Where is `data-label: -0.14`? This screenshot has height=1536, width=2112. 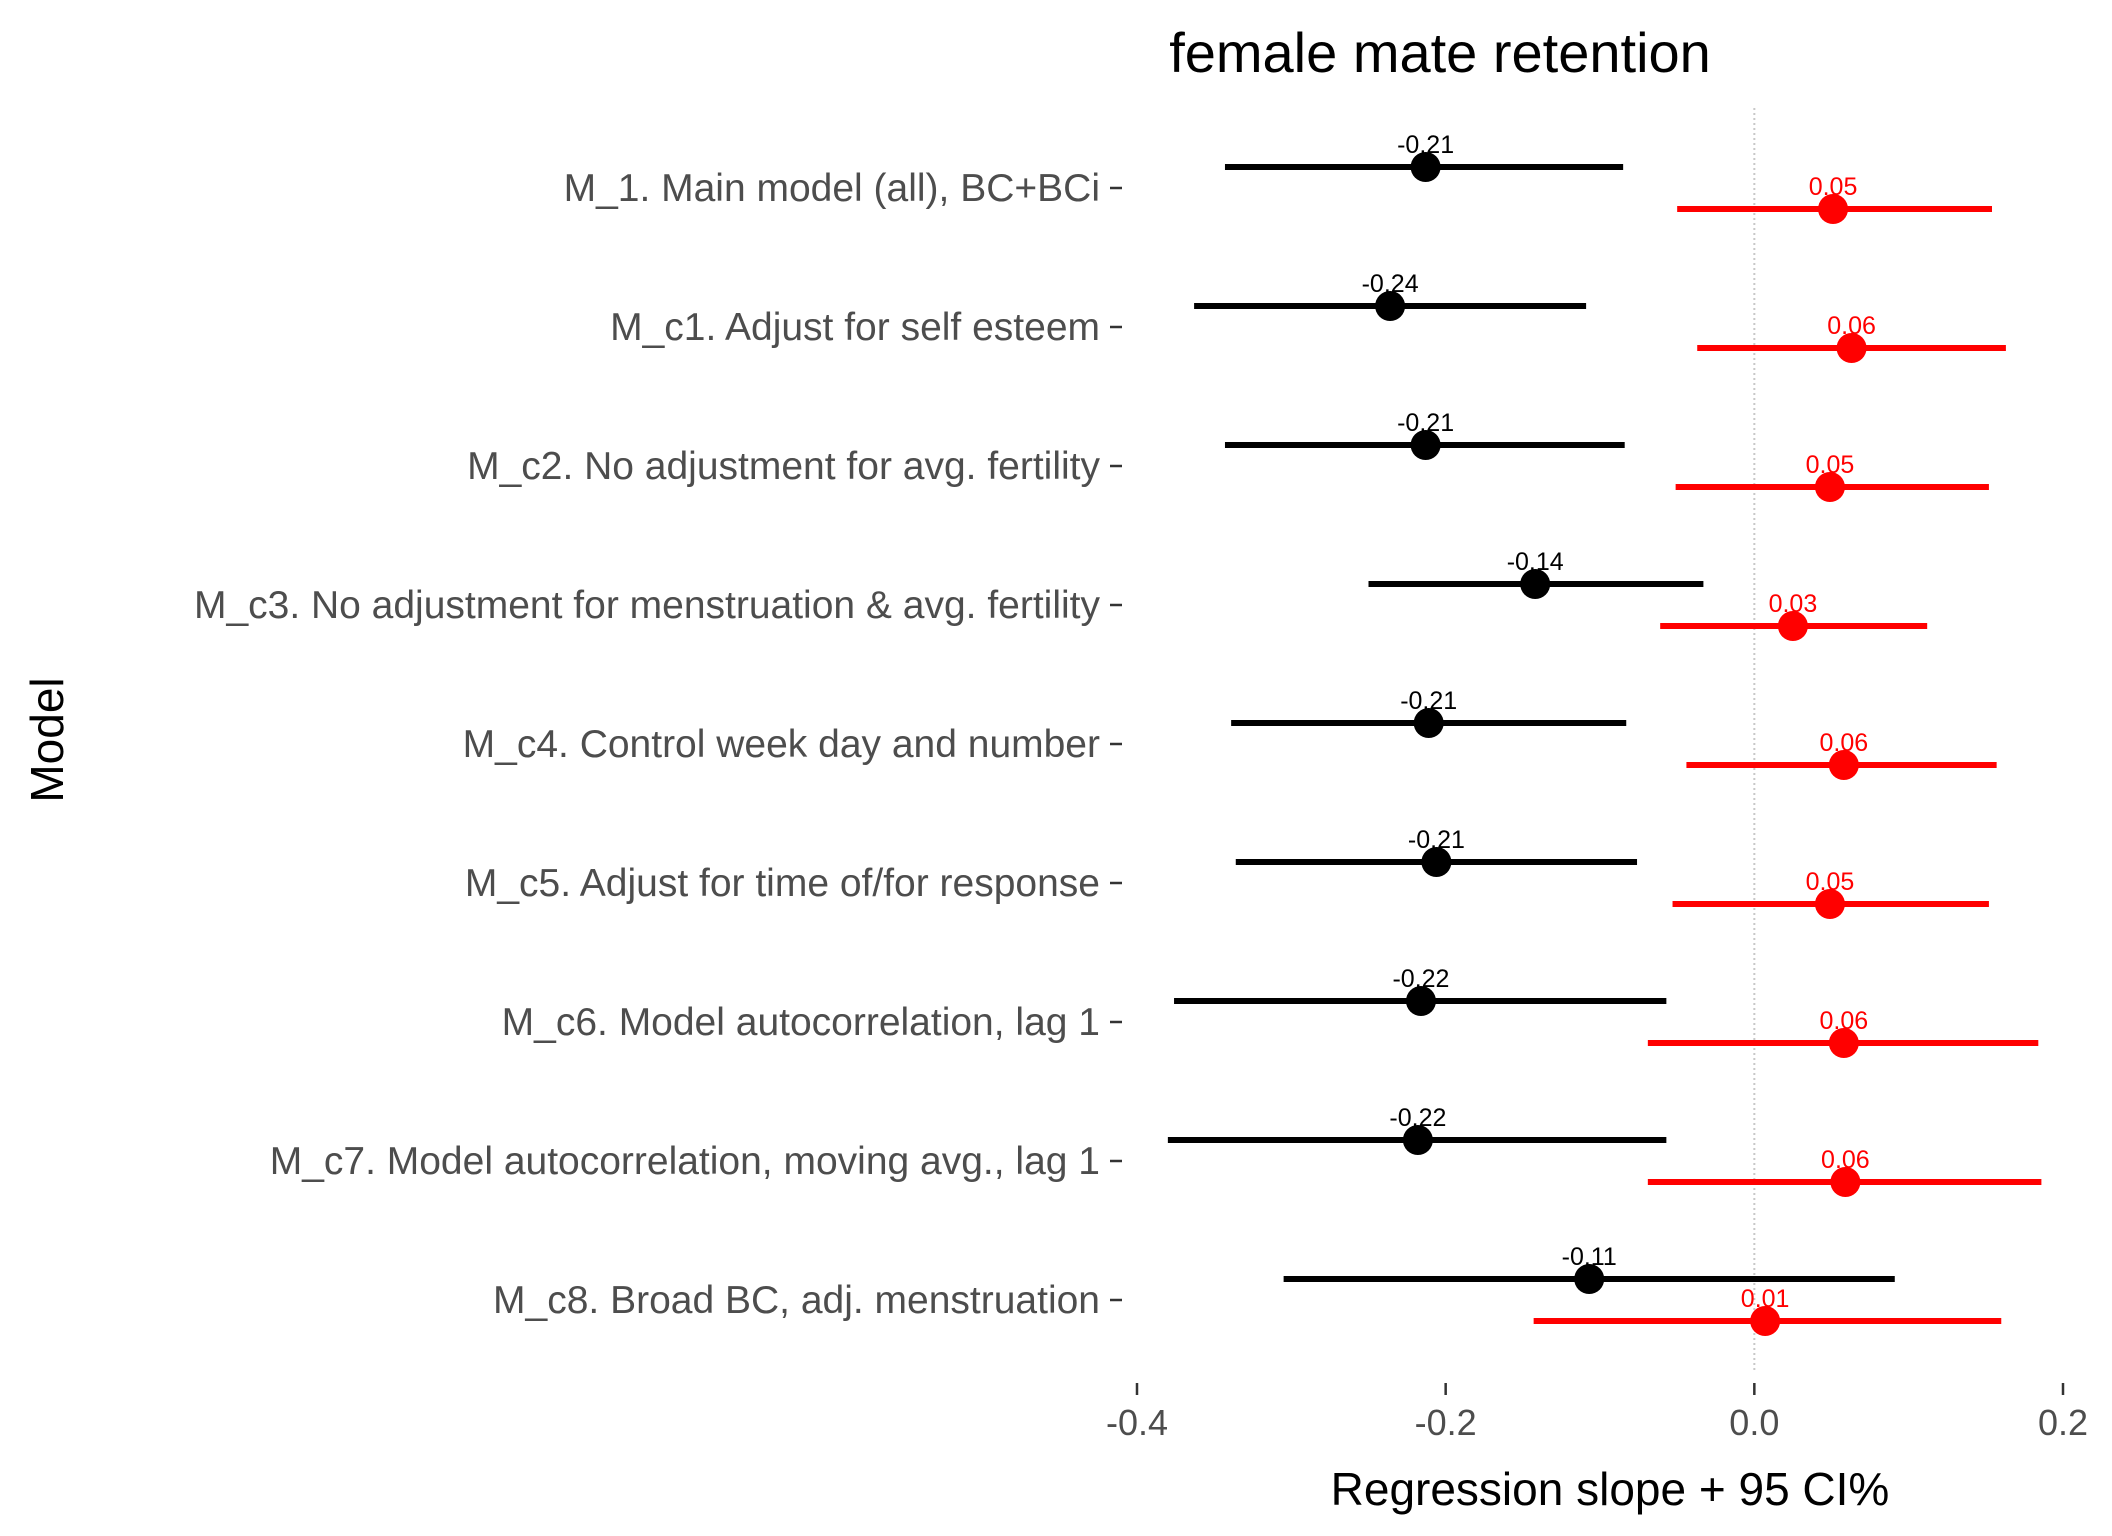 data-label: -0.14 is located at coordinates (1535, 562).